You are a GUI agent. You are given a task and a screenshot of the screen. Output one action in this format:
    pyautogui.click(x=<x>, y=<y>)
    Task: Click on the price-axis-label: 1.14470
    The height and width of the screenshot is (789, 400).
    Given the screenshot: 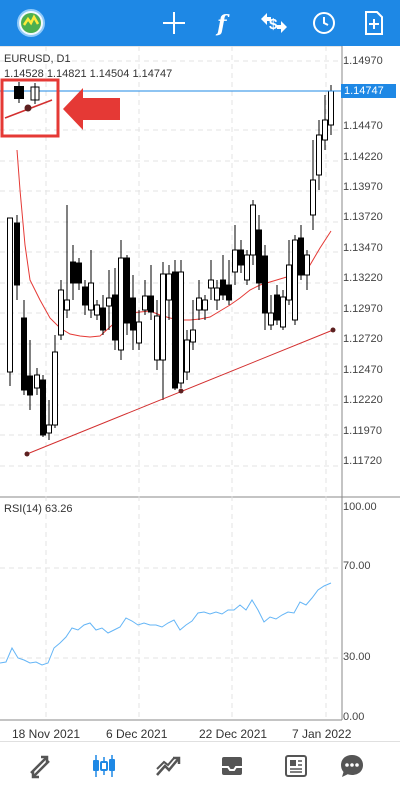 What is the action you would take?
    pyautogui.click(x=363, y=126)
    